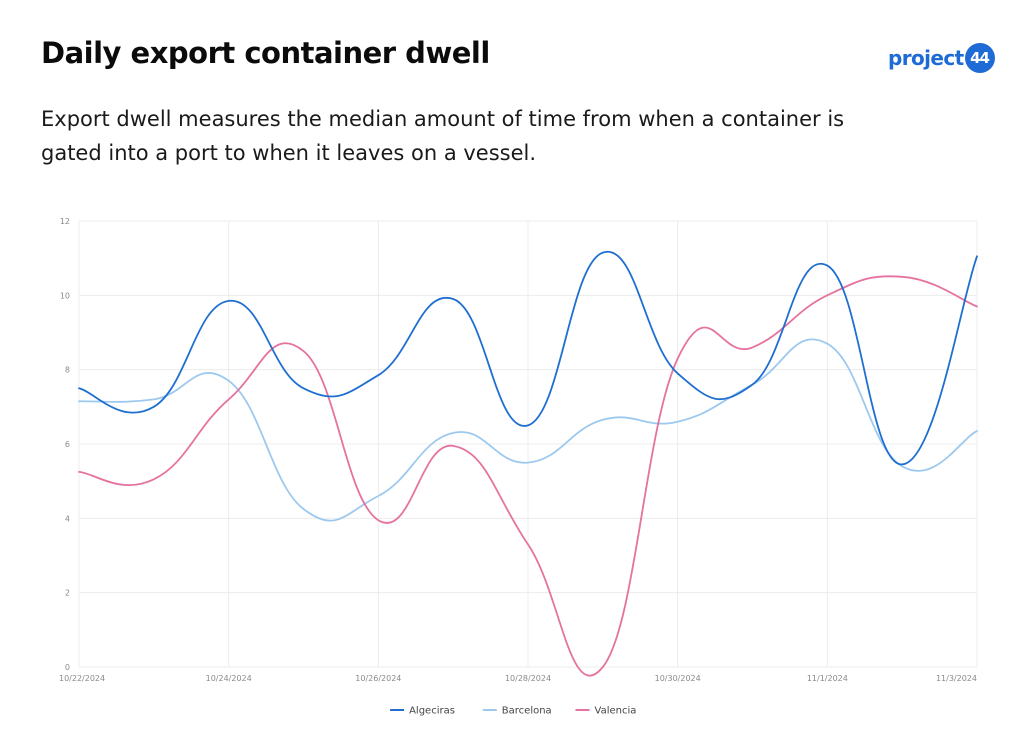 The height and width of the screenshot is (755, 1024). I want to click on logo-text: project, so click(926, 58).